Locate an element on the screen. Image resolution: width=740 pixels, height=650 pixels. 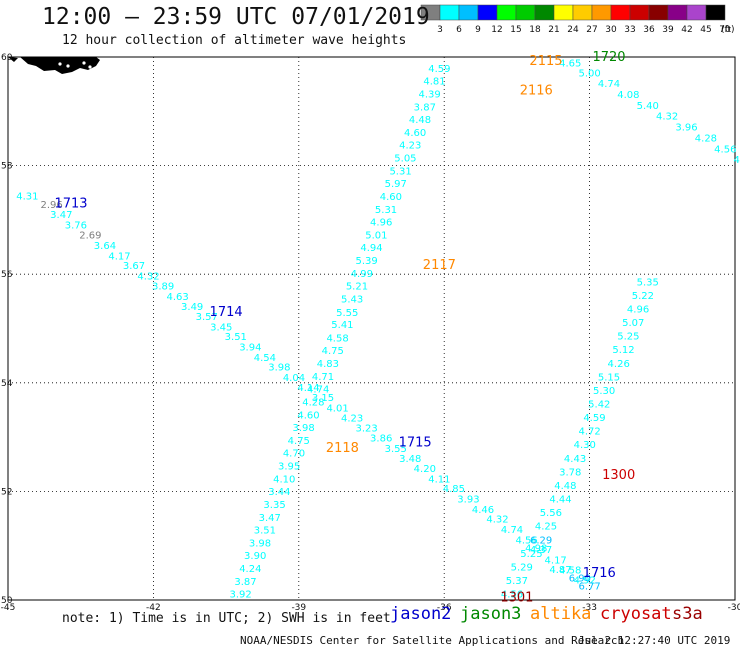
pass-label: 1716 is located at coordinates (599, 573).